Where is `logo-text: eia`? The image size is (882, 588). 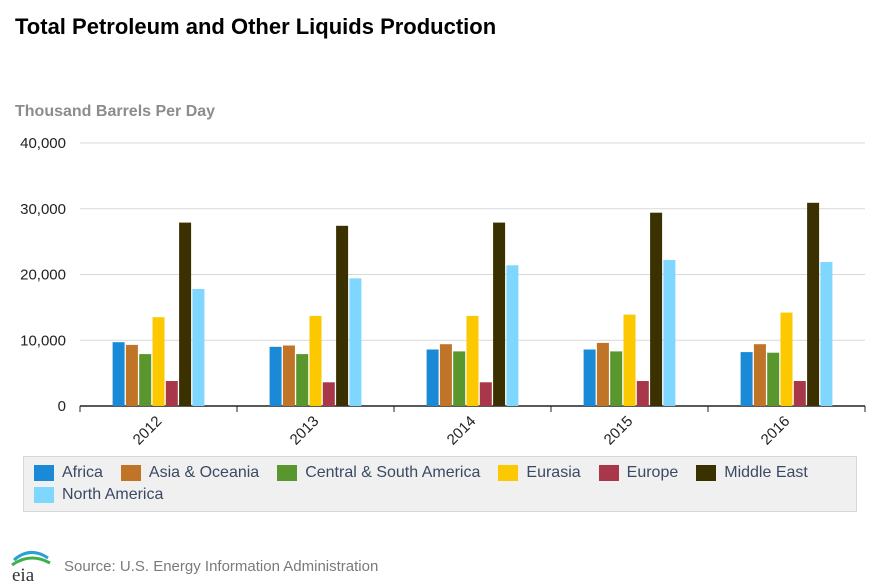
logo-text: eia is located at coordinates (23, 574).